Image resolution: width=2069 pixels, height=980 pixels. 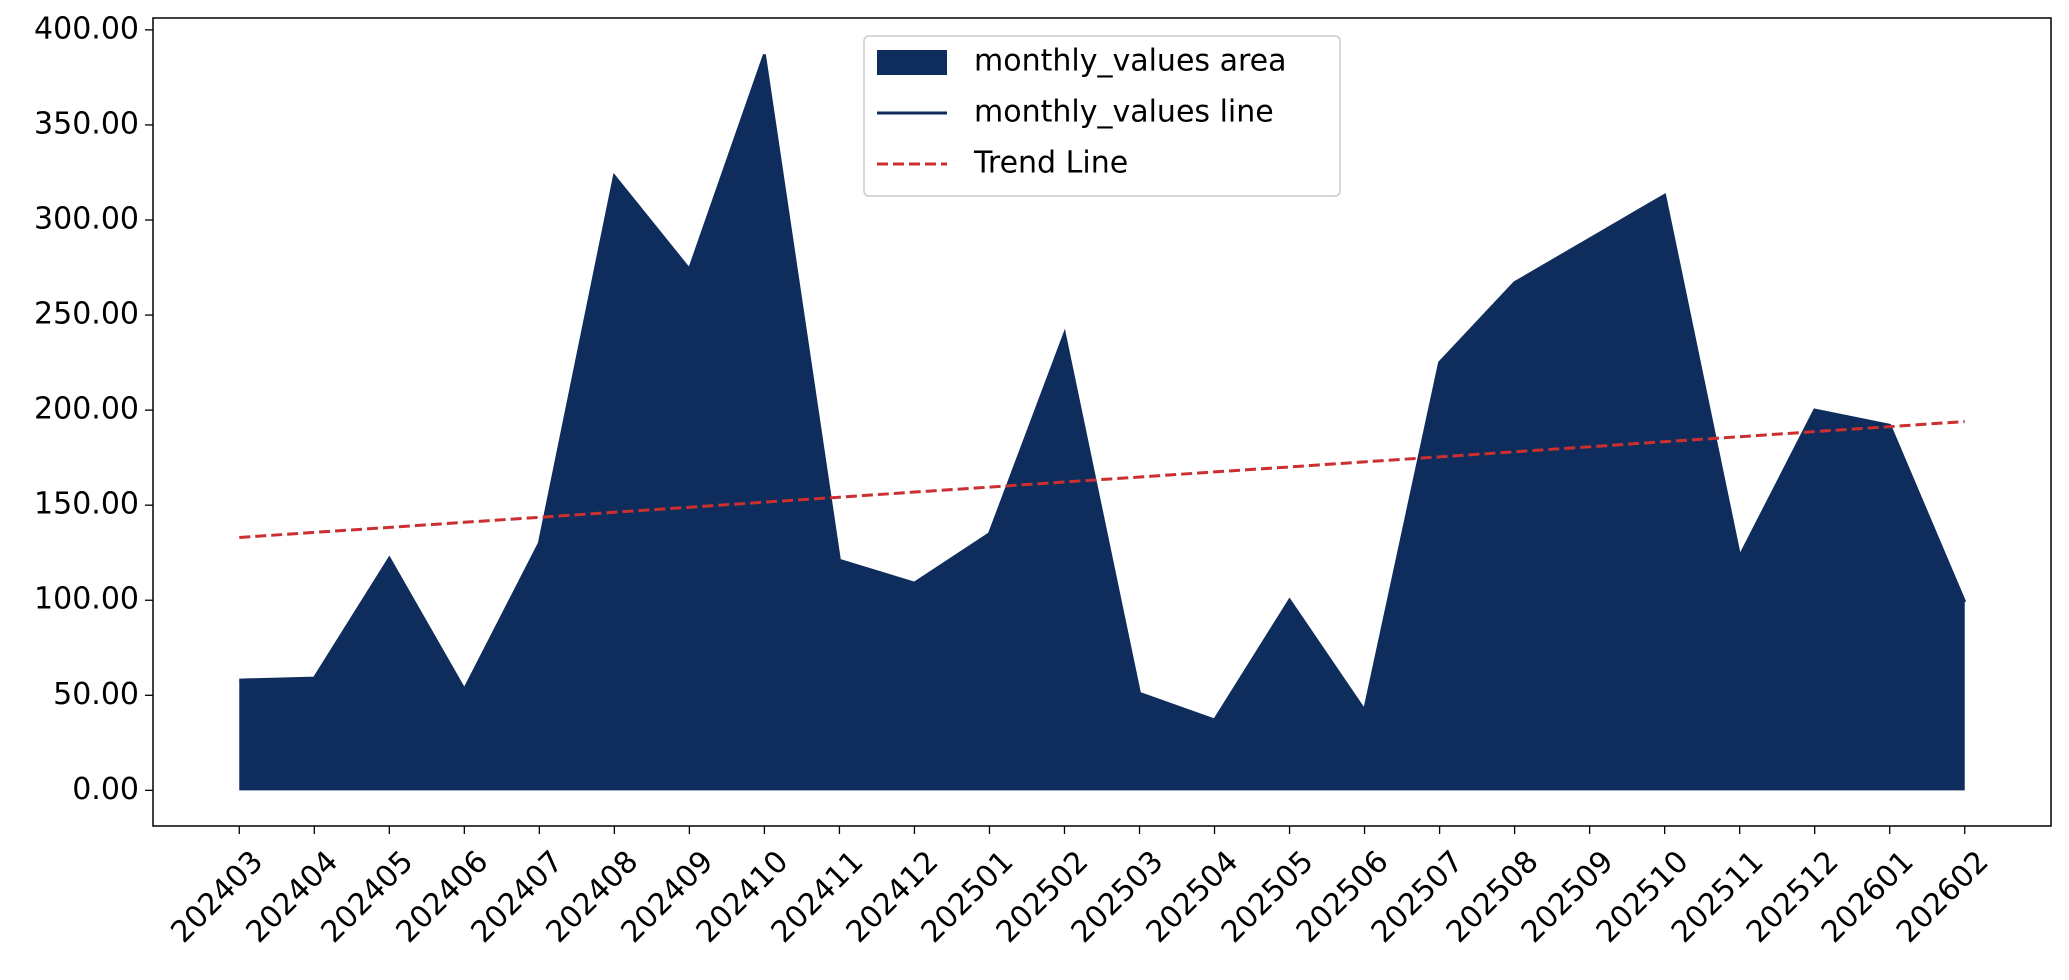 I want to click on y-tick-label: 150.00, so click(x=86, y=504).